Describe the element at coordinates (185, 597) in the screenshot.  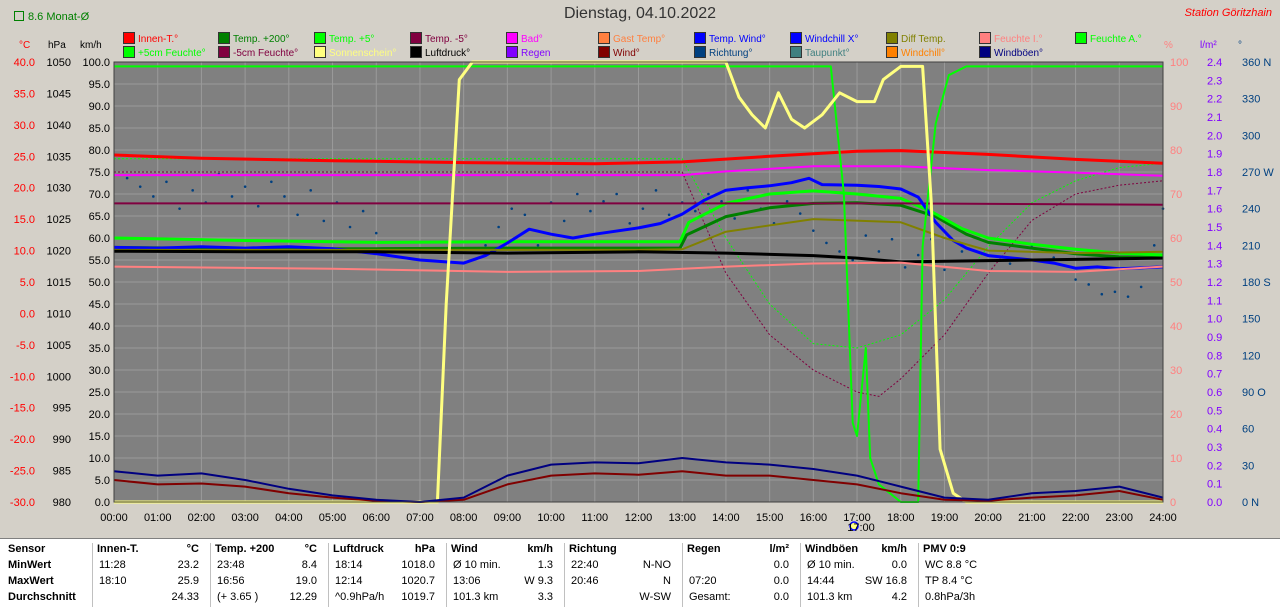
I see `stats-cell: 24.33` at that location.